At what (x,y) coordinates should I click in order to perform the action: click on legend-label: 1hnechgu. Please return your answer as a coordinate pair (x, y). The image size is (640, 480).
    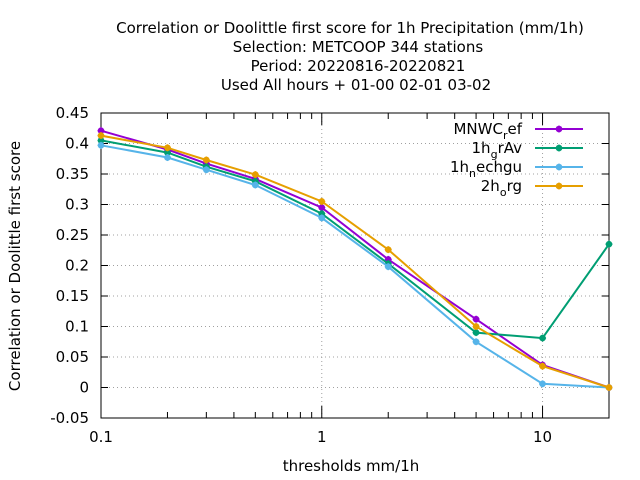
    Looking at the image, I should click on (486, 169).